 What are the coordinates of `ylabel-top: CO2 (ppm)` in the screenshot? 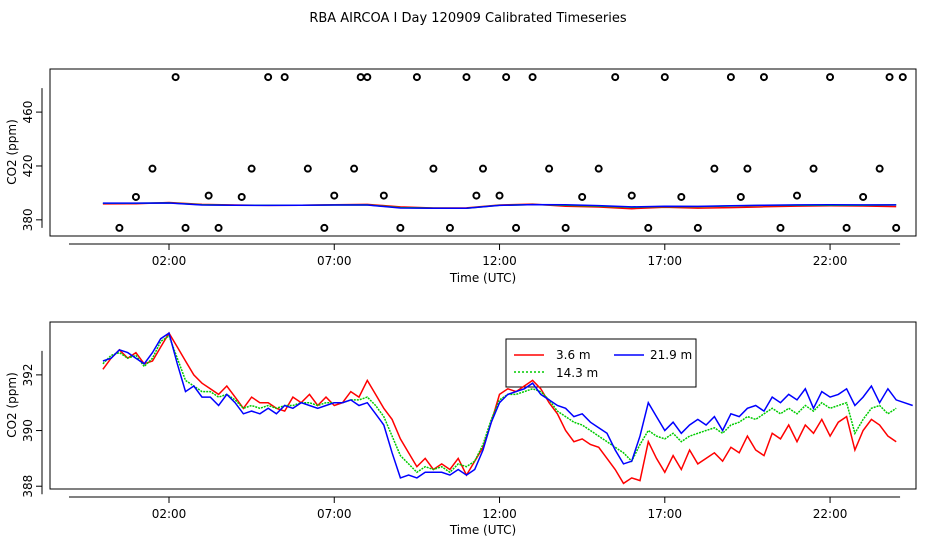 It's located at (12, 152).